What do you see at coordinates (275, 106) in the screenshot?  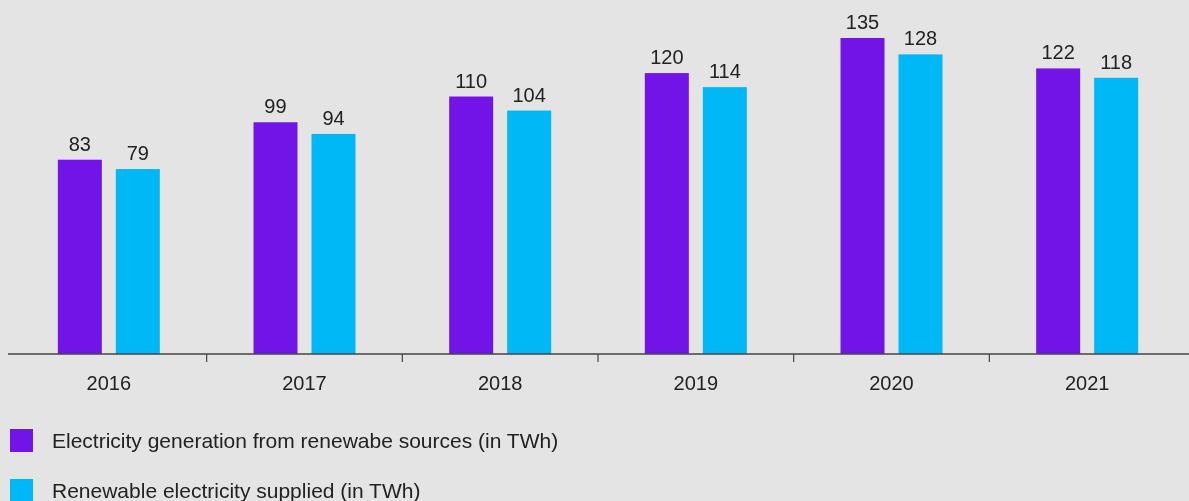 I see `data-label: 99` at bounding box center [275, 106].